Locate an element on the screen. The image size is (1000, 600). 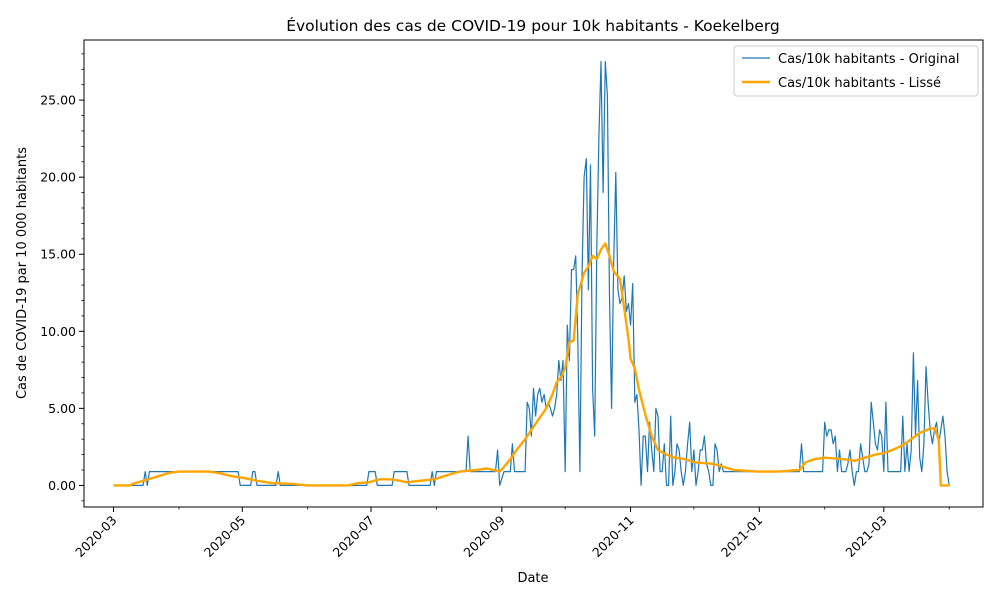
y-tick-label: 0.00 is located at coordinates (62, 485).